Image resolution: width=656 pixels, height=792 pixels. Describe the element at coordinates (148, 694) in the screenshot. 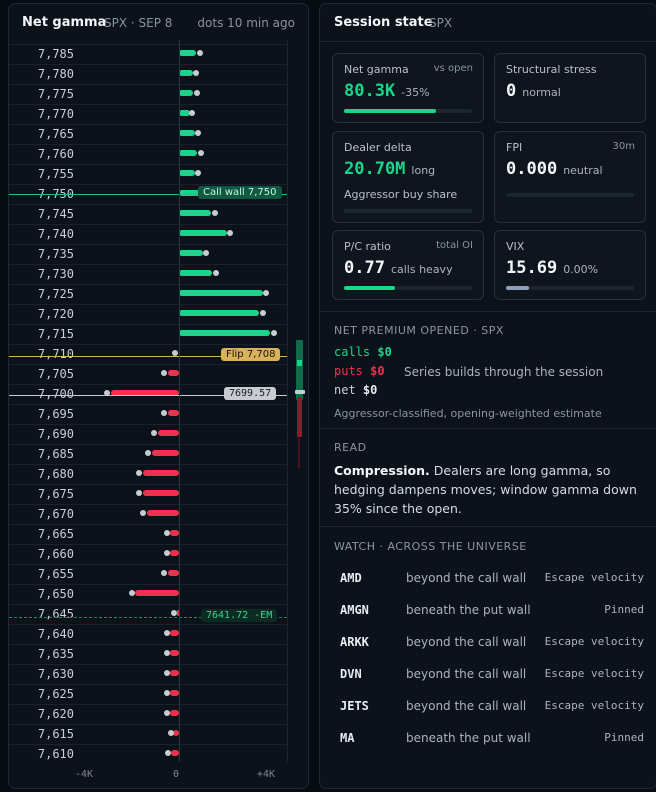

I see `ladder-row: 7,625` at that location.